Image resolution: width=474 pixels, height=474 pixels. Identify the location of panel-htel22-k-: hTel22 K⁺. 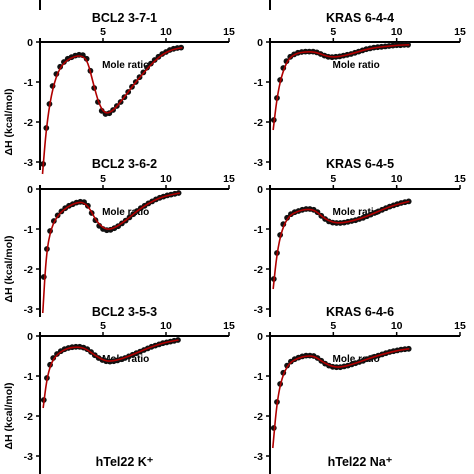
(96, 464).